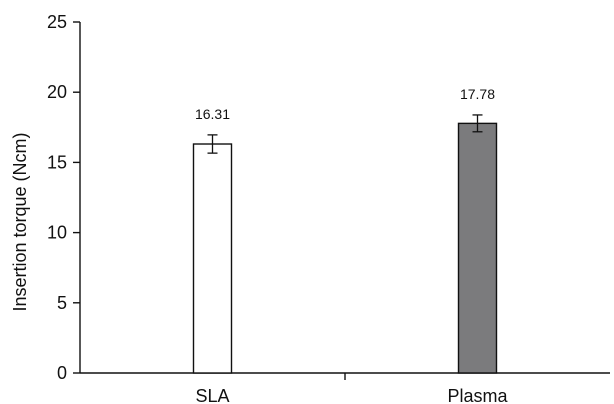 The height and width of the screenshot is (404, 614). Describe the element at coordinates (212, 144) in the screenshot. I see `error-bar-sla` at that location.